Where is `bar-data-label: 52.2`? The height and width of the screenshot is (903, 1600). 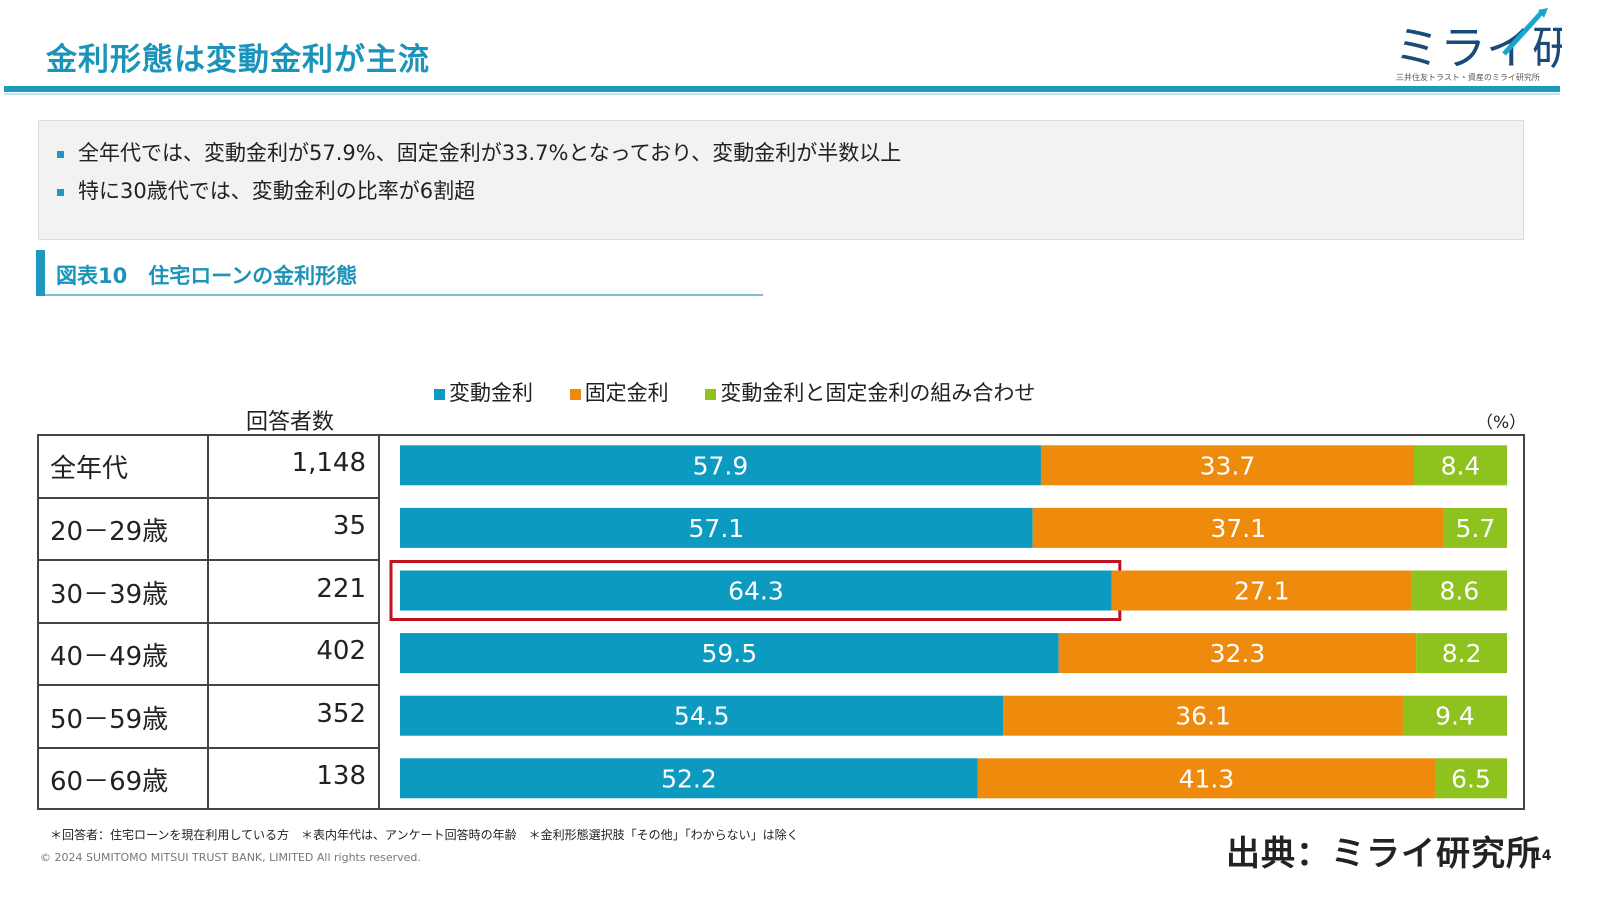 bar-data-label: 52.2 is located at coordinates (689, 778).